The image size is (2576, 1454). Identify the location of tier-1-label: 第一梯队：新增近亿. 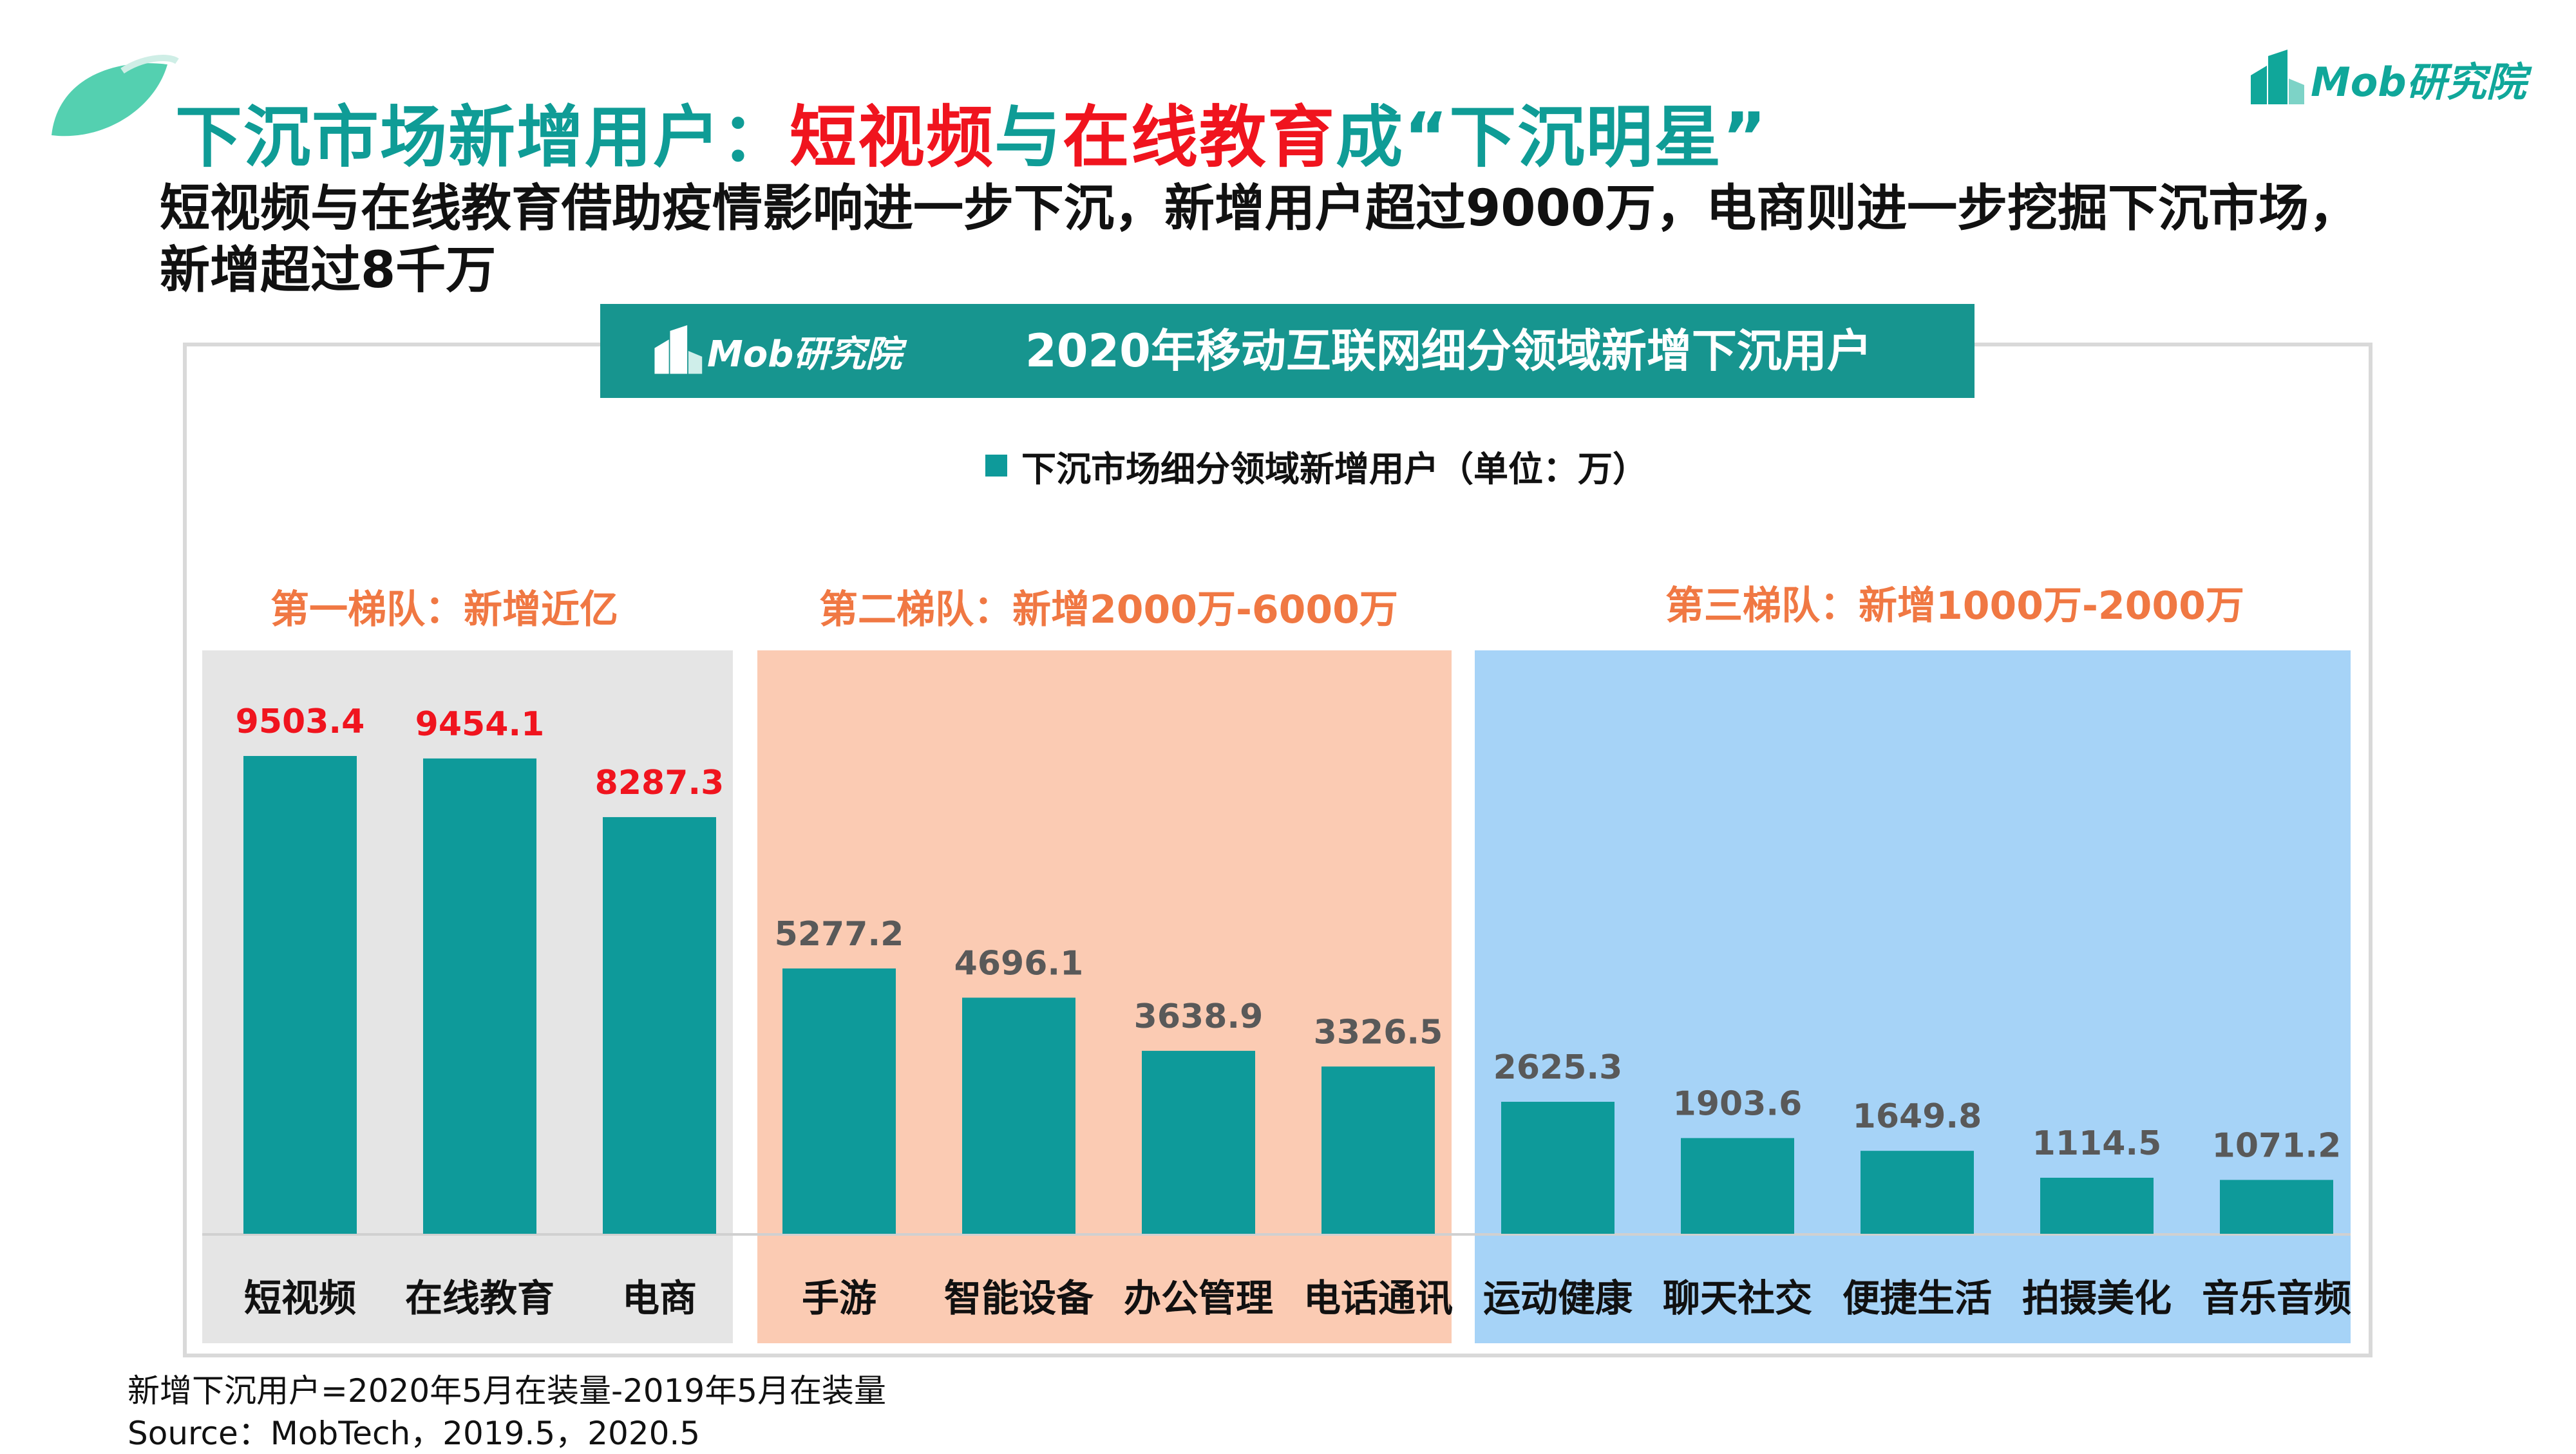
(444, 609).